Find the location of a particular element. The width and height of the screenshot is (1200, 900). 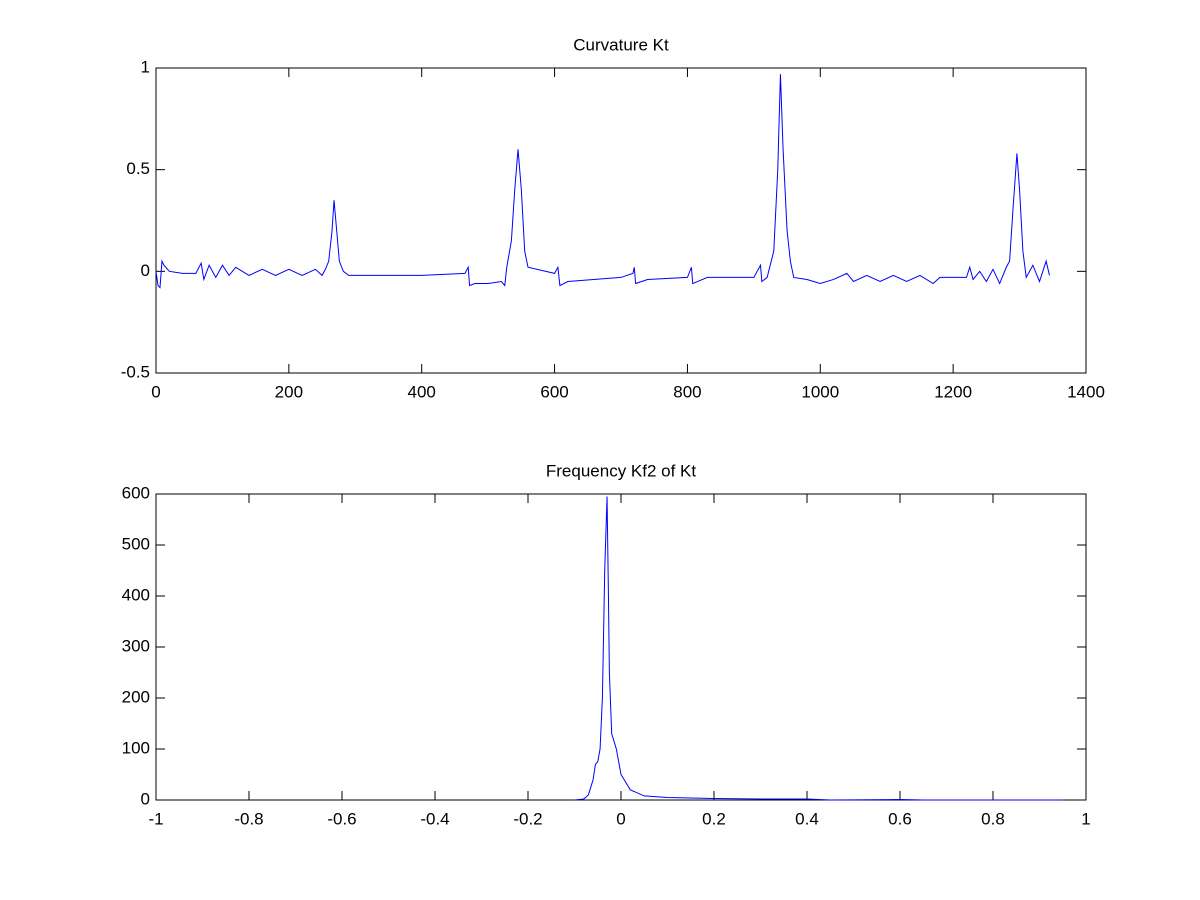

y-tick-label: 1 is located at coordinates (145, 66).